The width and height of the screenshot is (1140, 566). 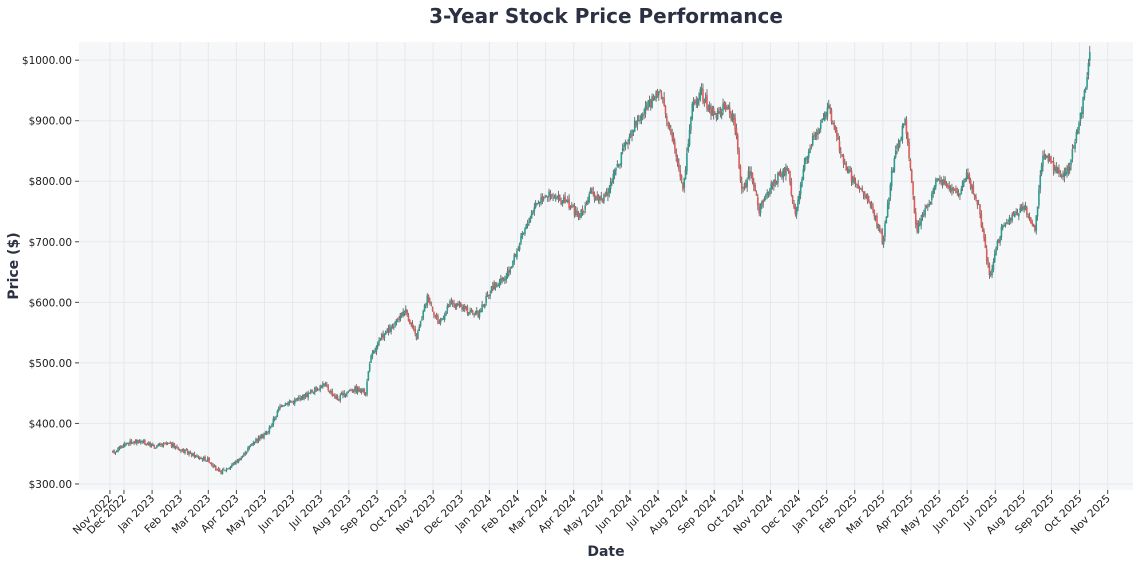 What do you see at coordinates (606, 16) in the screenshot?
I see `chart-title: 3-Year Stock Price Performance` at bounding box center [606, 16].